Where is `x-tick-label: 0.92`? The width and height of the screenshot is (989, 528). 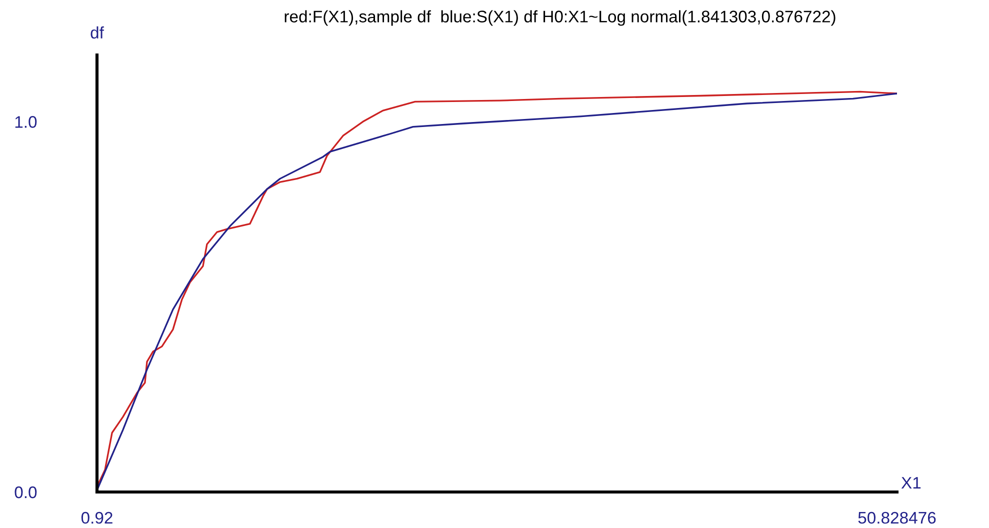 x-tick-label: 0.92 is located at coordinates (96, 518).